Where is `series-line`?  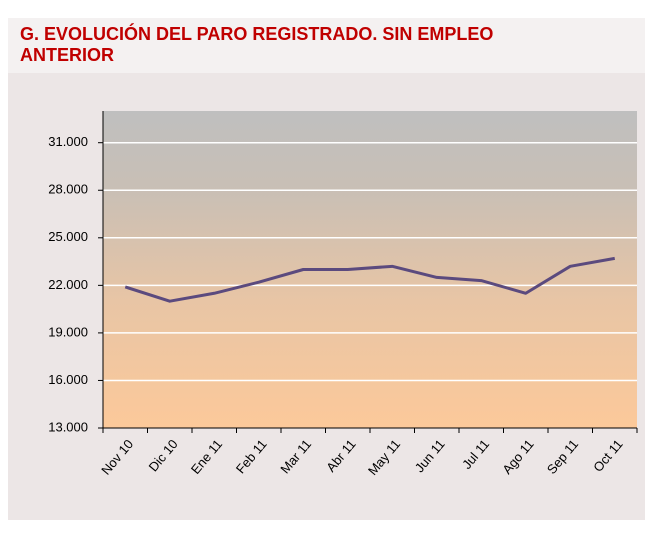 series-line is located at coordinates (370, 279).